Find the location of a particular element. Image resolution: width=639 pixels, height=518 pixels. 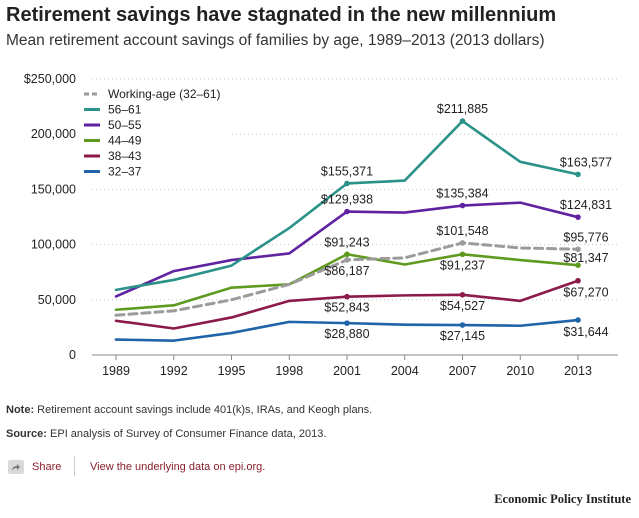

data-label: $129,938 is located at coordinates (347, 200).